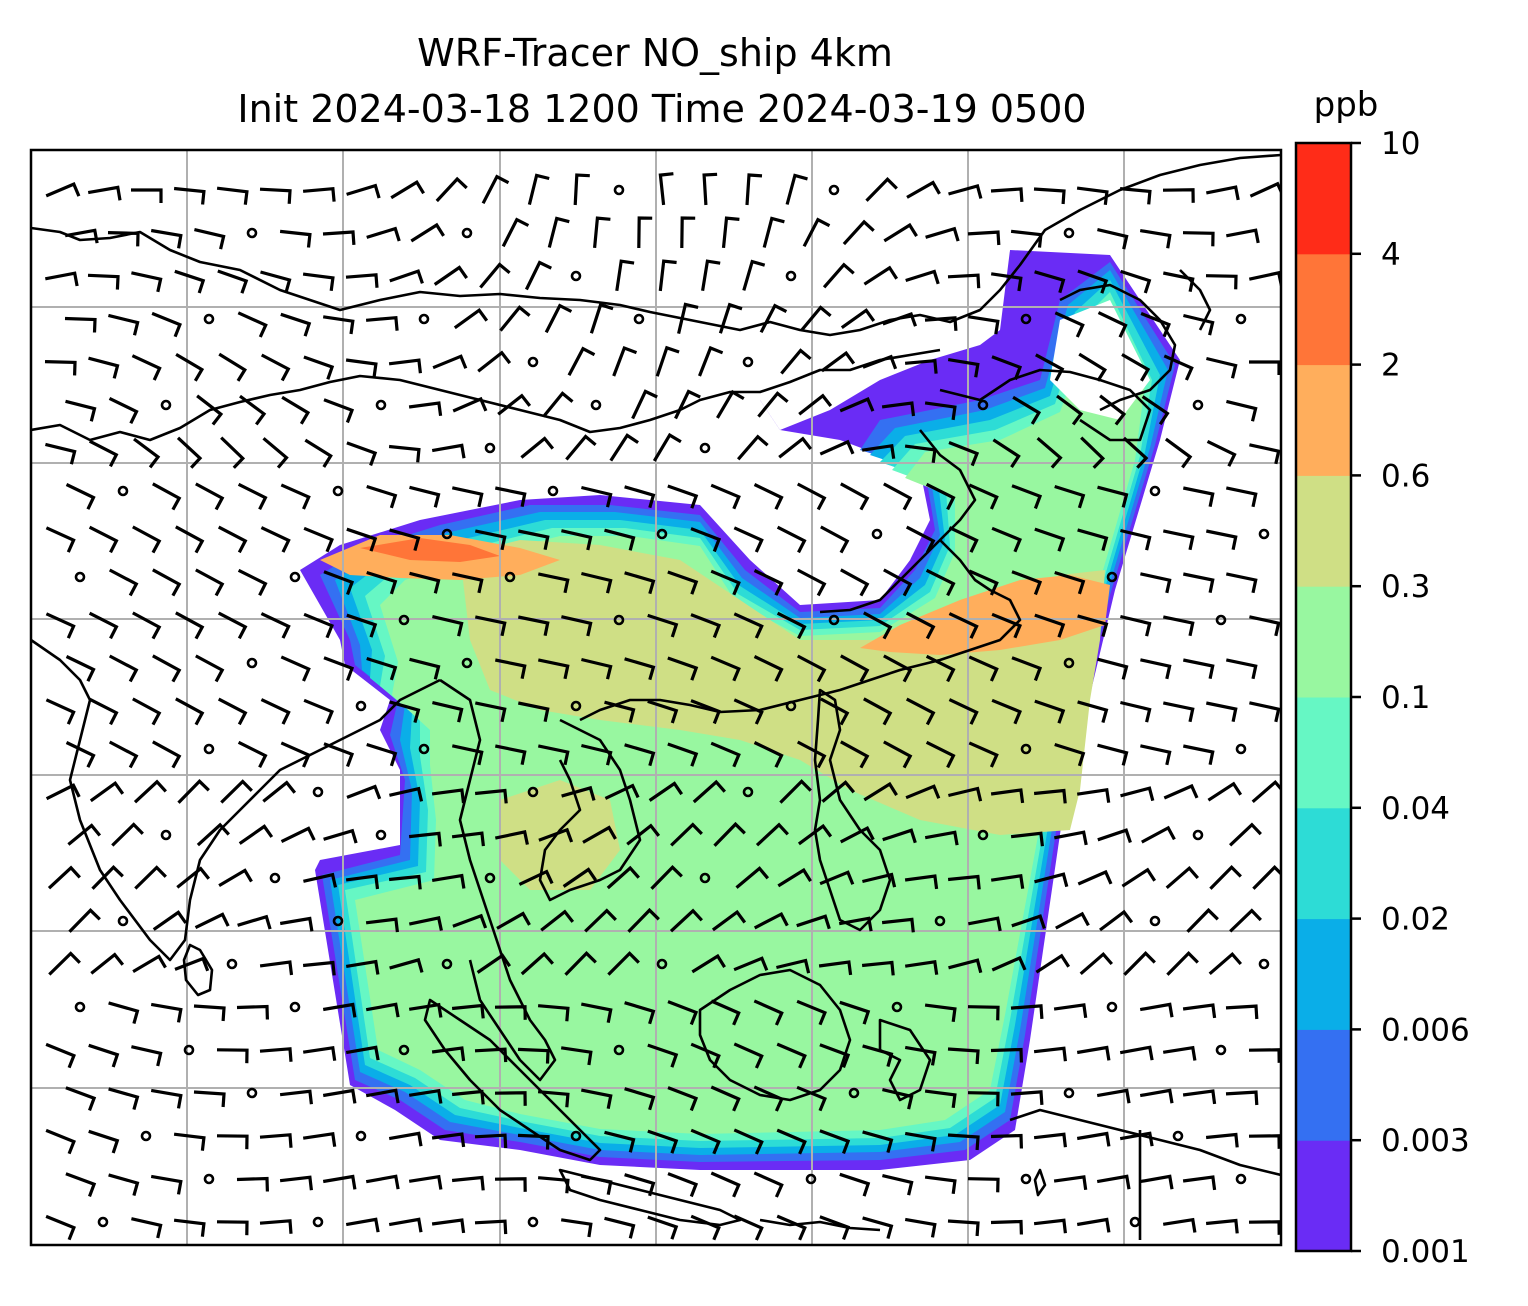 Image resolution: width=1528 pixels, height=1306 pixels. Describe the element at coordinates (1346, 105) in the screenshot. I see `colorbar-unit: ppb` at that location.